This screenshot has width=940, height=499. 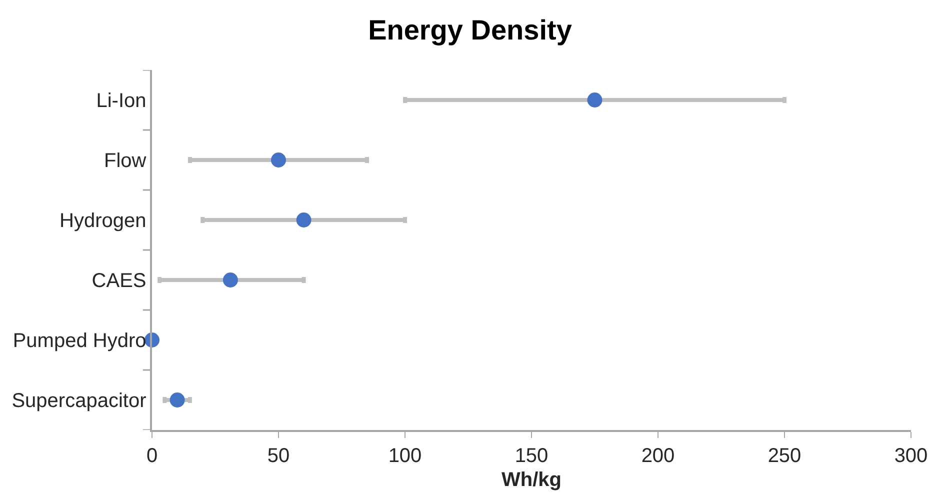 What do you see at coordinates (119, 281) in the screenshot?
I see `y-tick-label: CAES` at bounding box center [119, 281].